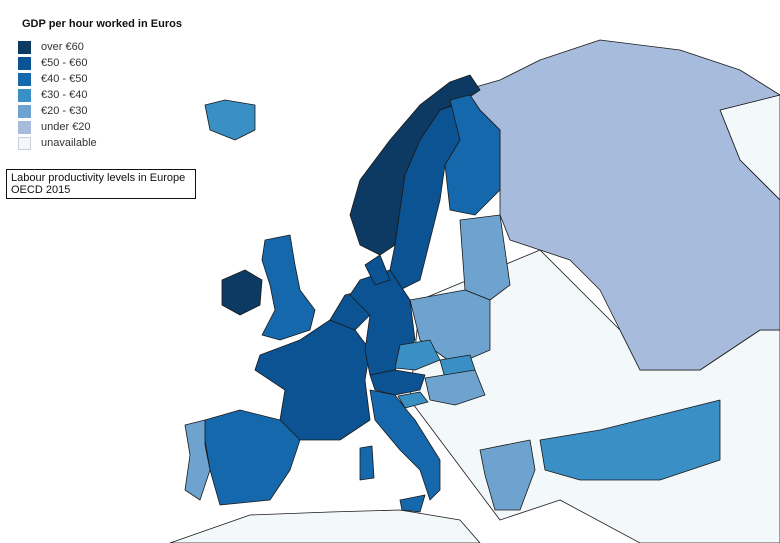 The image size is (780, 543). I want to click on region-hungary, so click(455, 387).